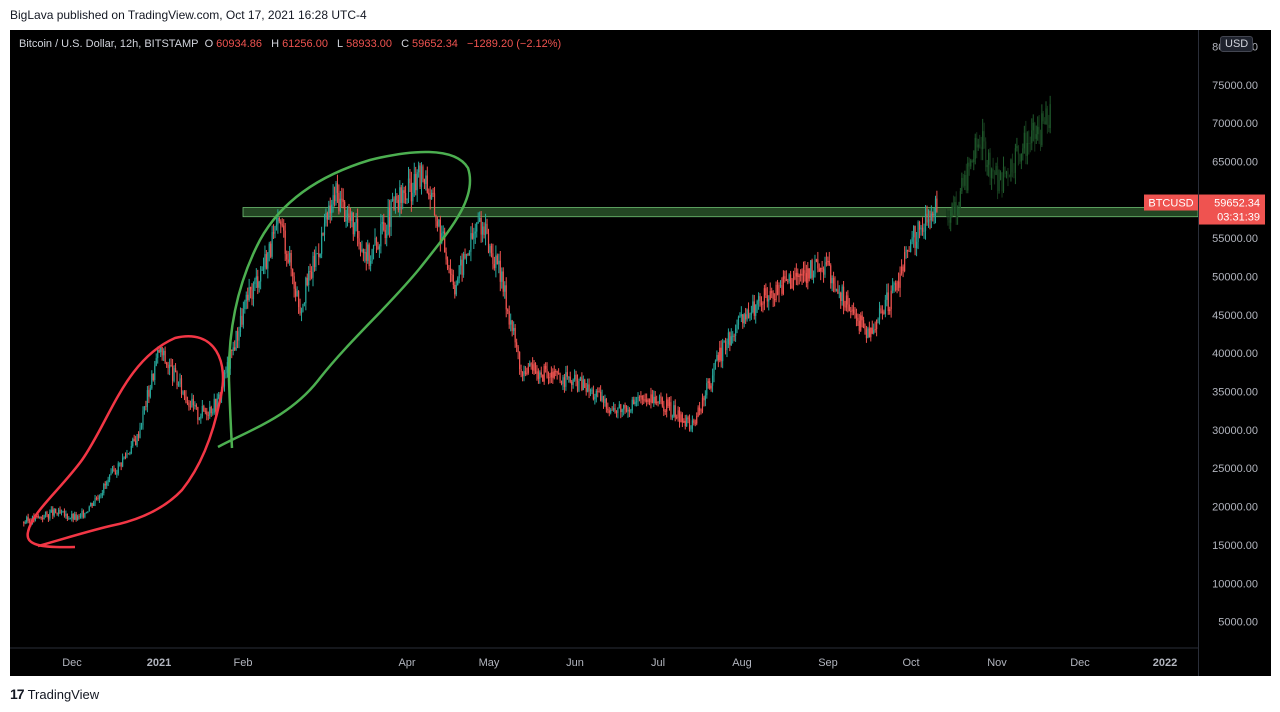 Image resolution: width=1280 pixels, height=712 pixels. I want to click on price-axis, so click(1234, 353).